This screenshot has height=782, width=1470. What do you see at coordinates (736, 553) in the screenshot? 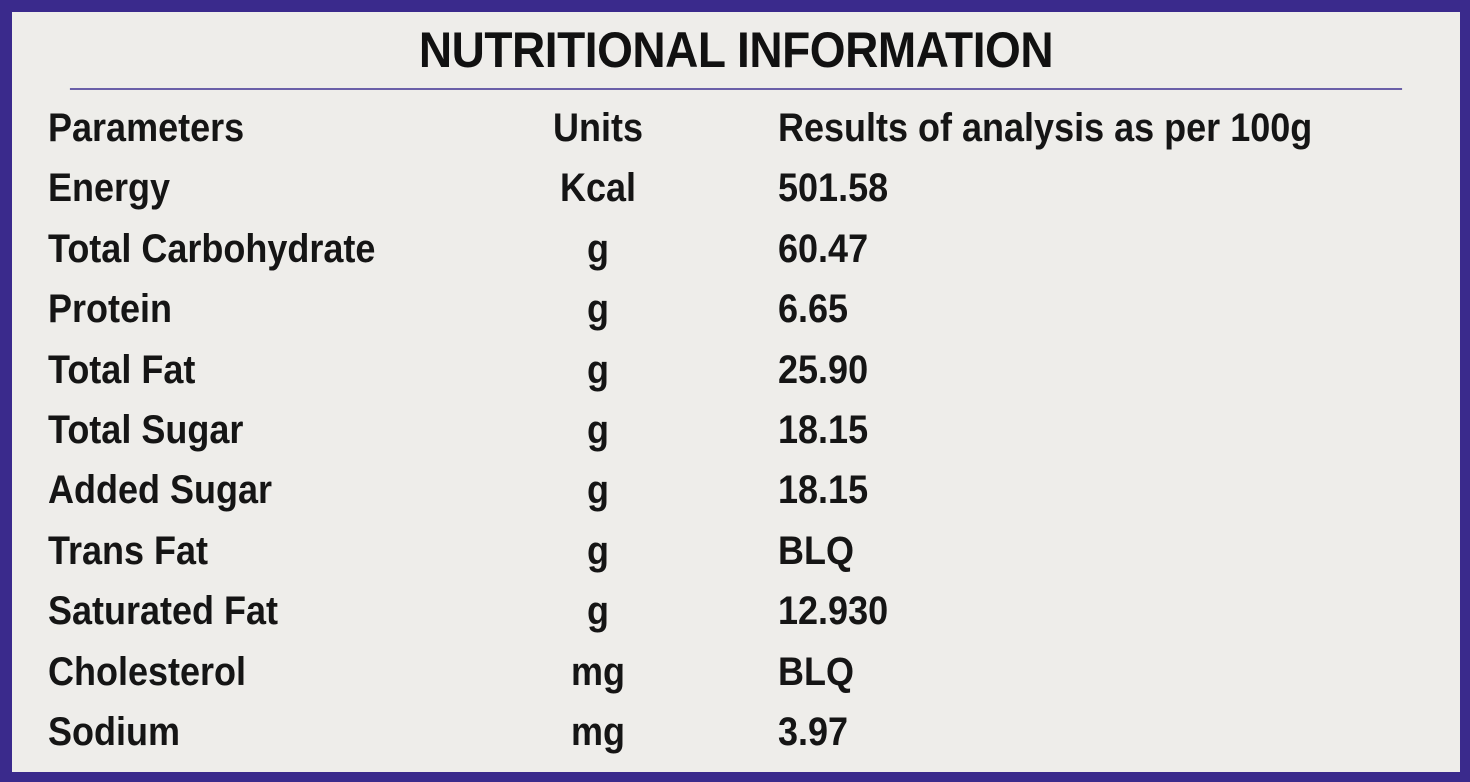
I see `table-row: Trans Fat g BLQ` at bounding box center [736, 553].